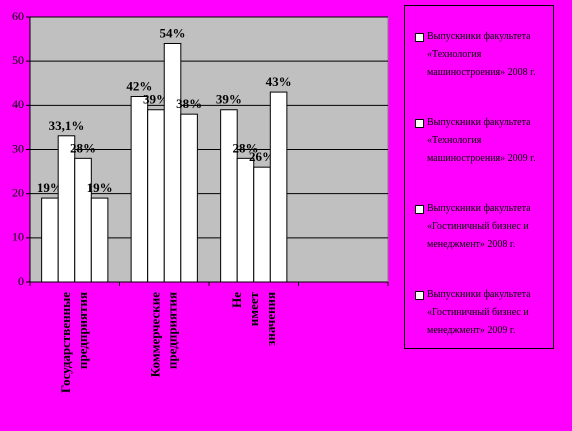 This screenshot has width=572, height=431. I want to click on value-label: 33,1%, so click(67, 125).